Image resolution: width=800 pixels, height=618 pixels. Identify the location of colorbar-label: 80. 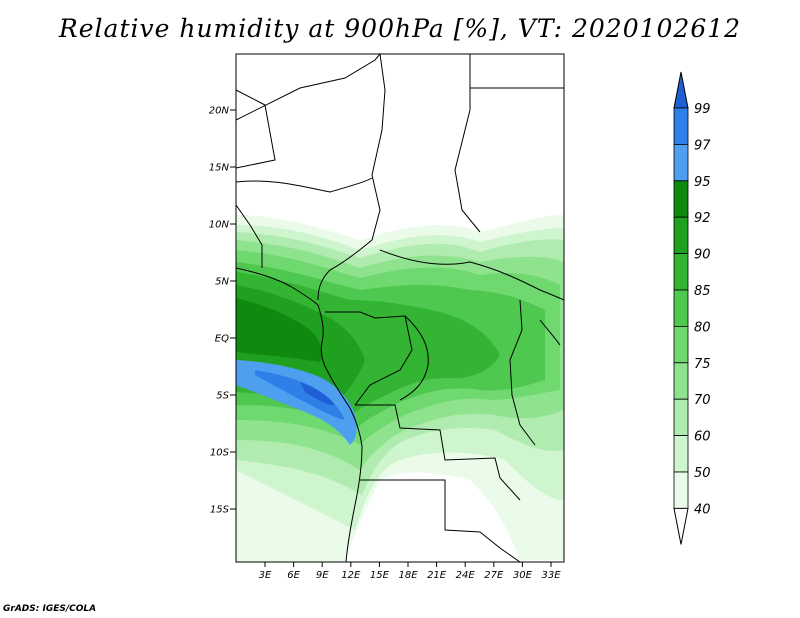
(702, 327).